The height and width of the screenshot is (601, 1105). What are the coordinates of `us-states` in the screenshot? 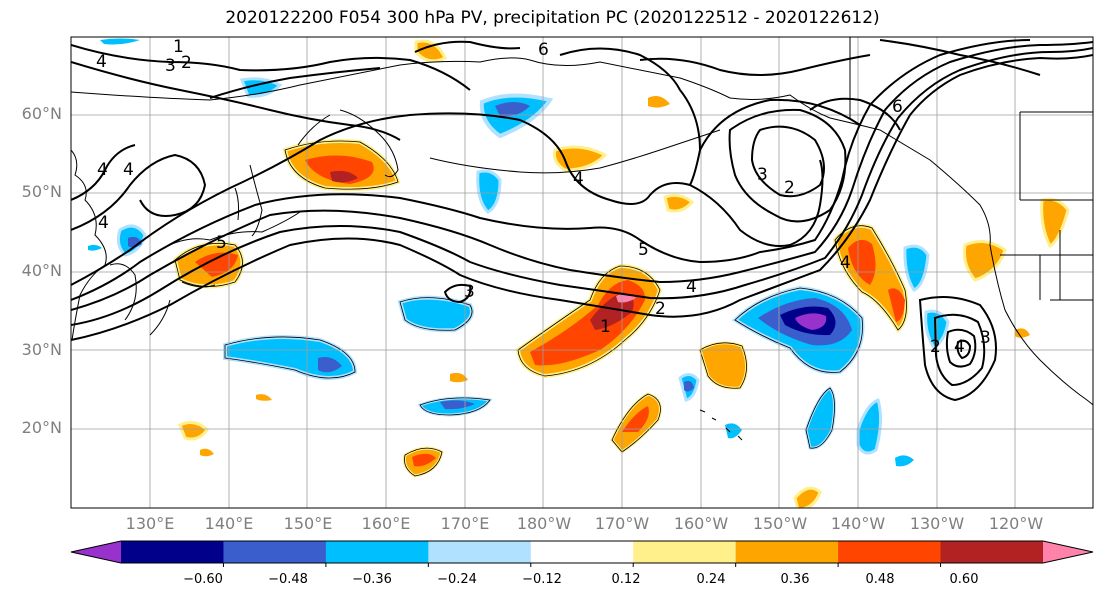 It's located at (1046, 206).